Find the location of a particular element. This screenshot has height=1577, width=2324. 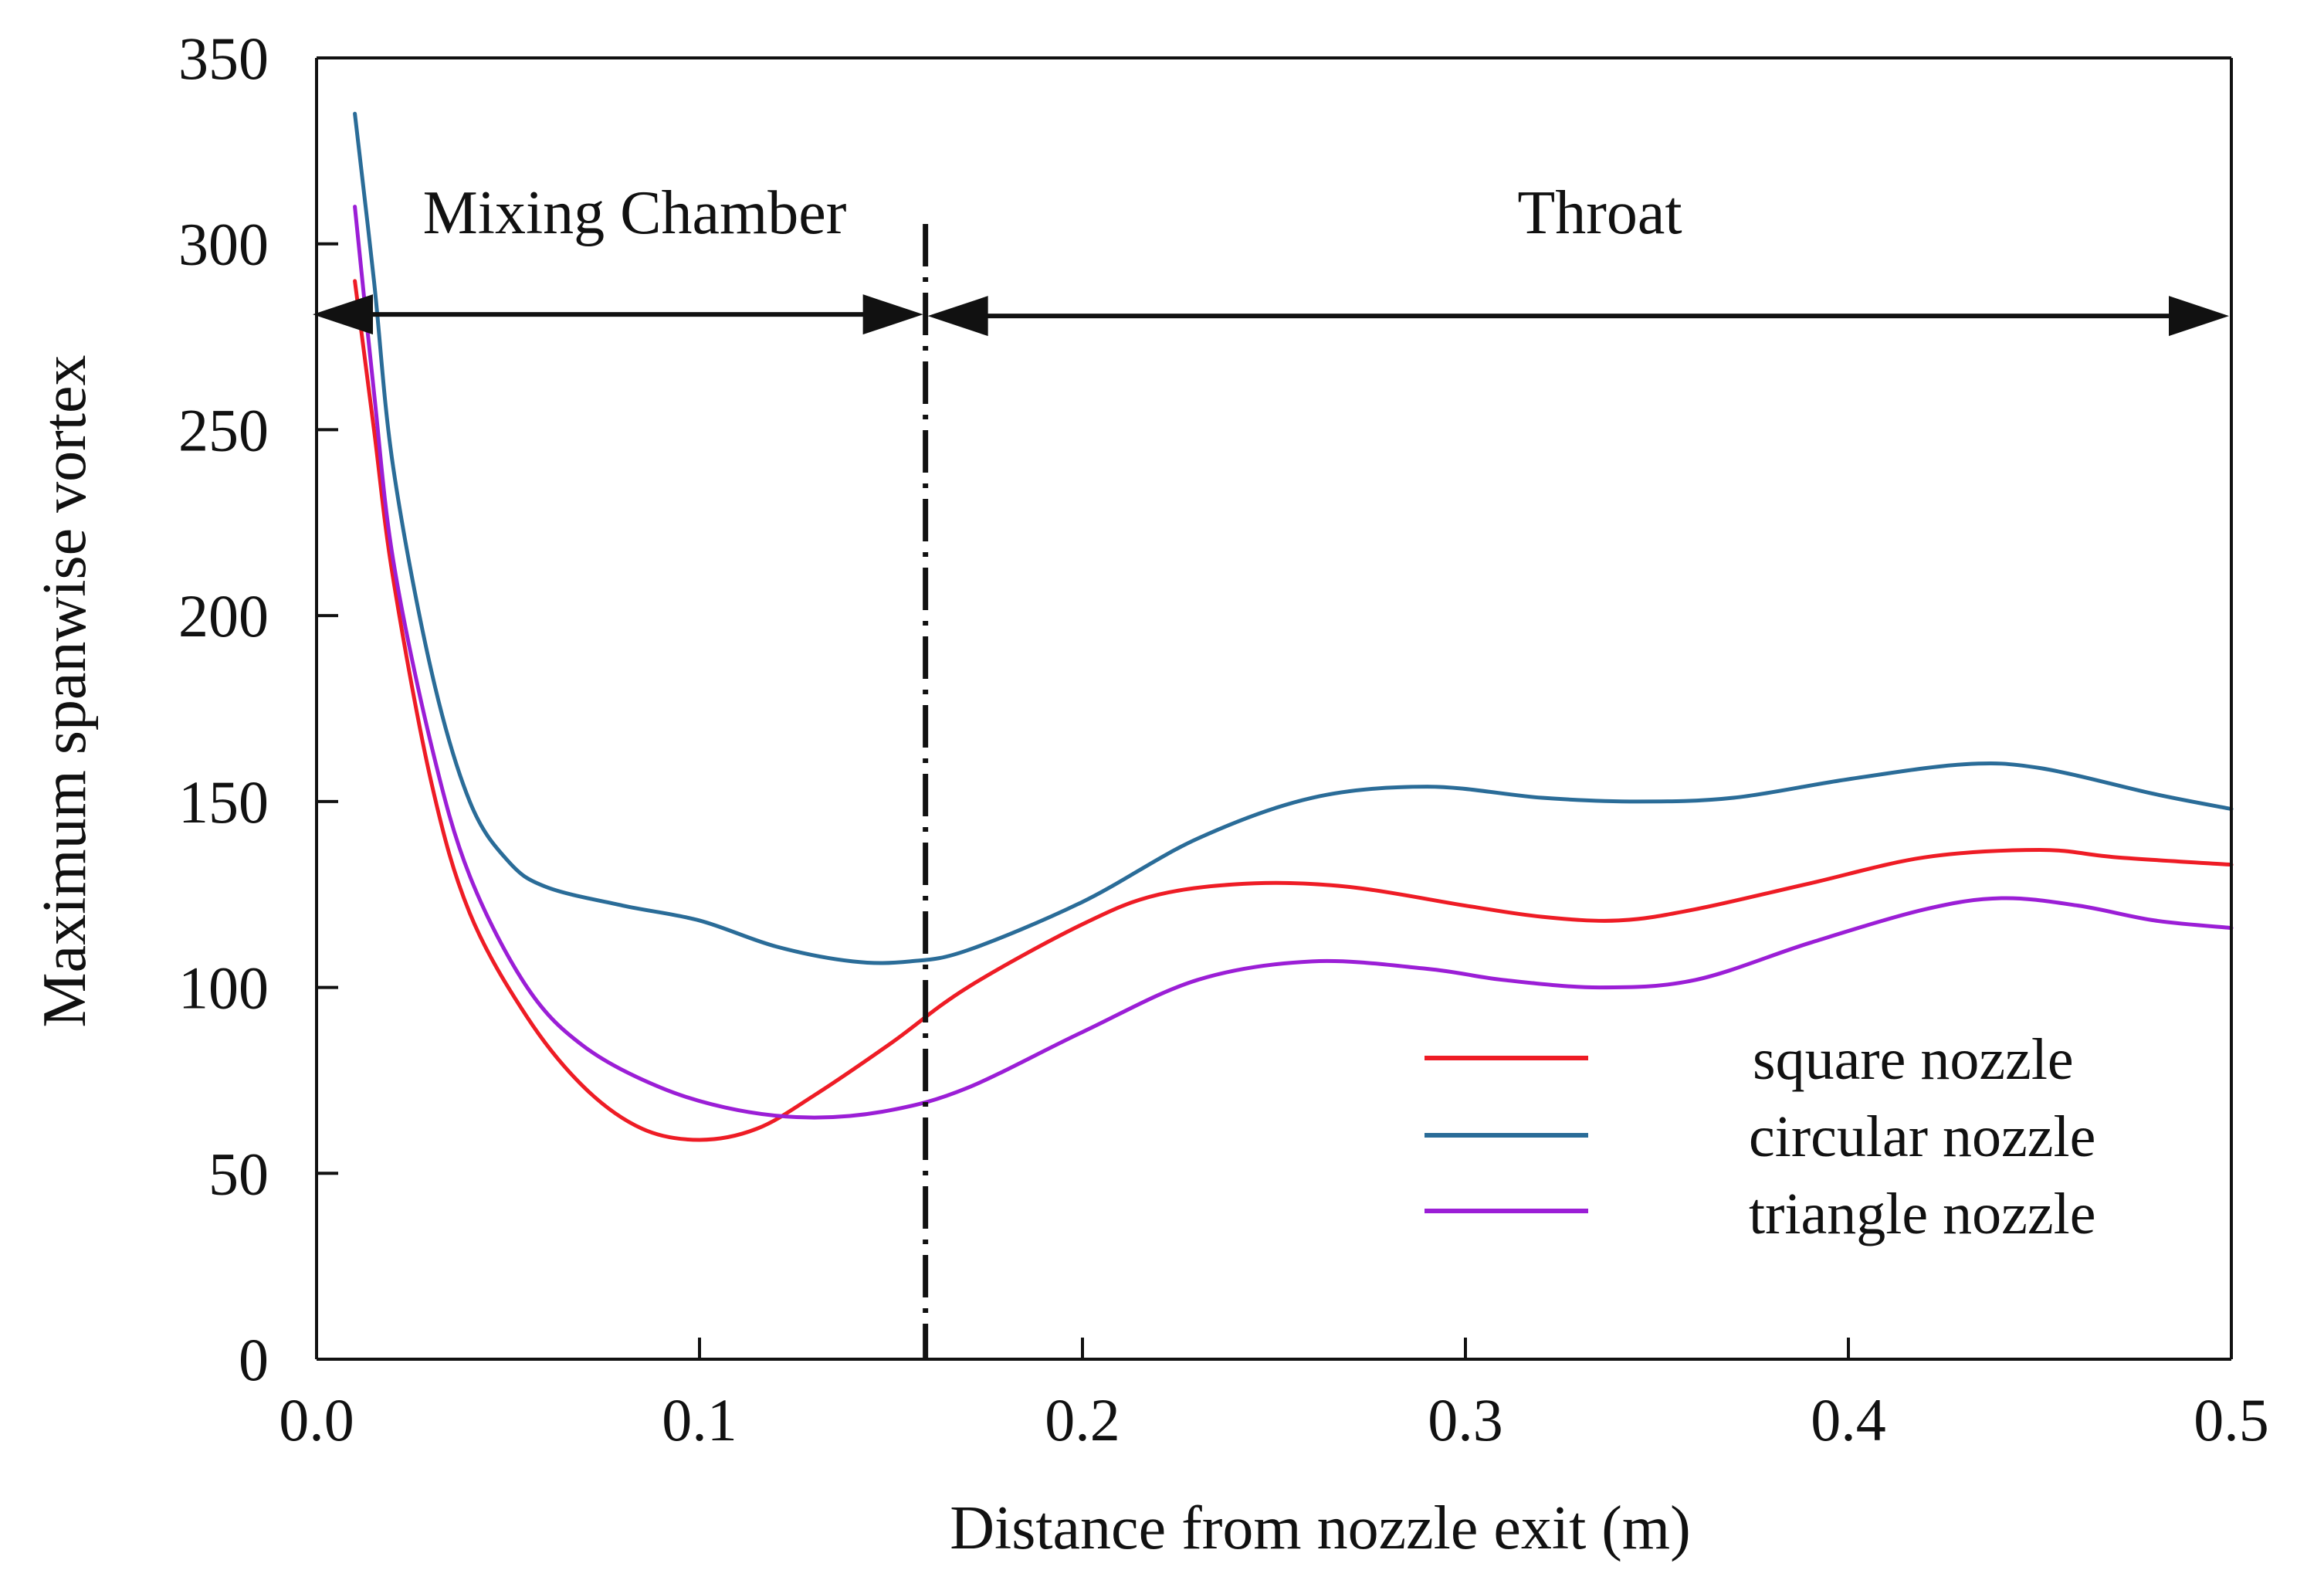

mixing-chamber-arrow-left-head is located at coordinates (343, 314).